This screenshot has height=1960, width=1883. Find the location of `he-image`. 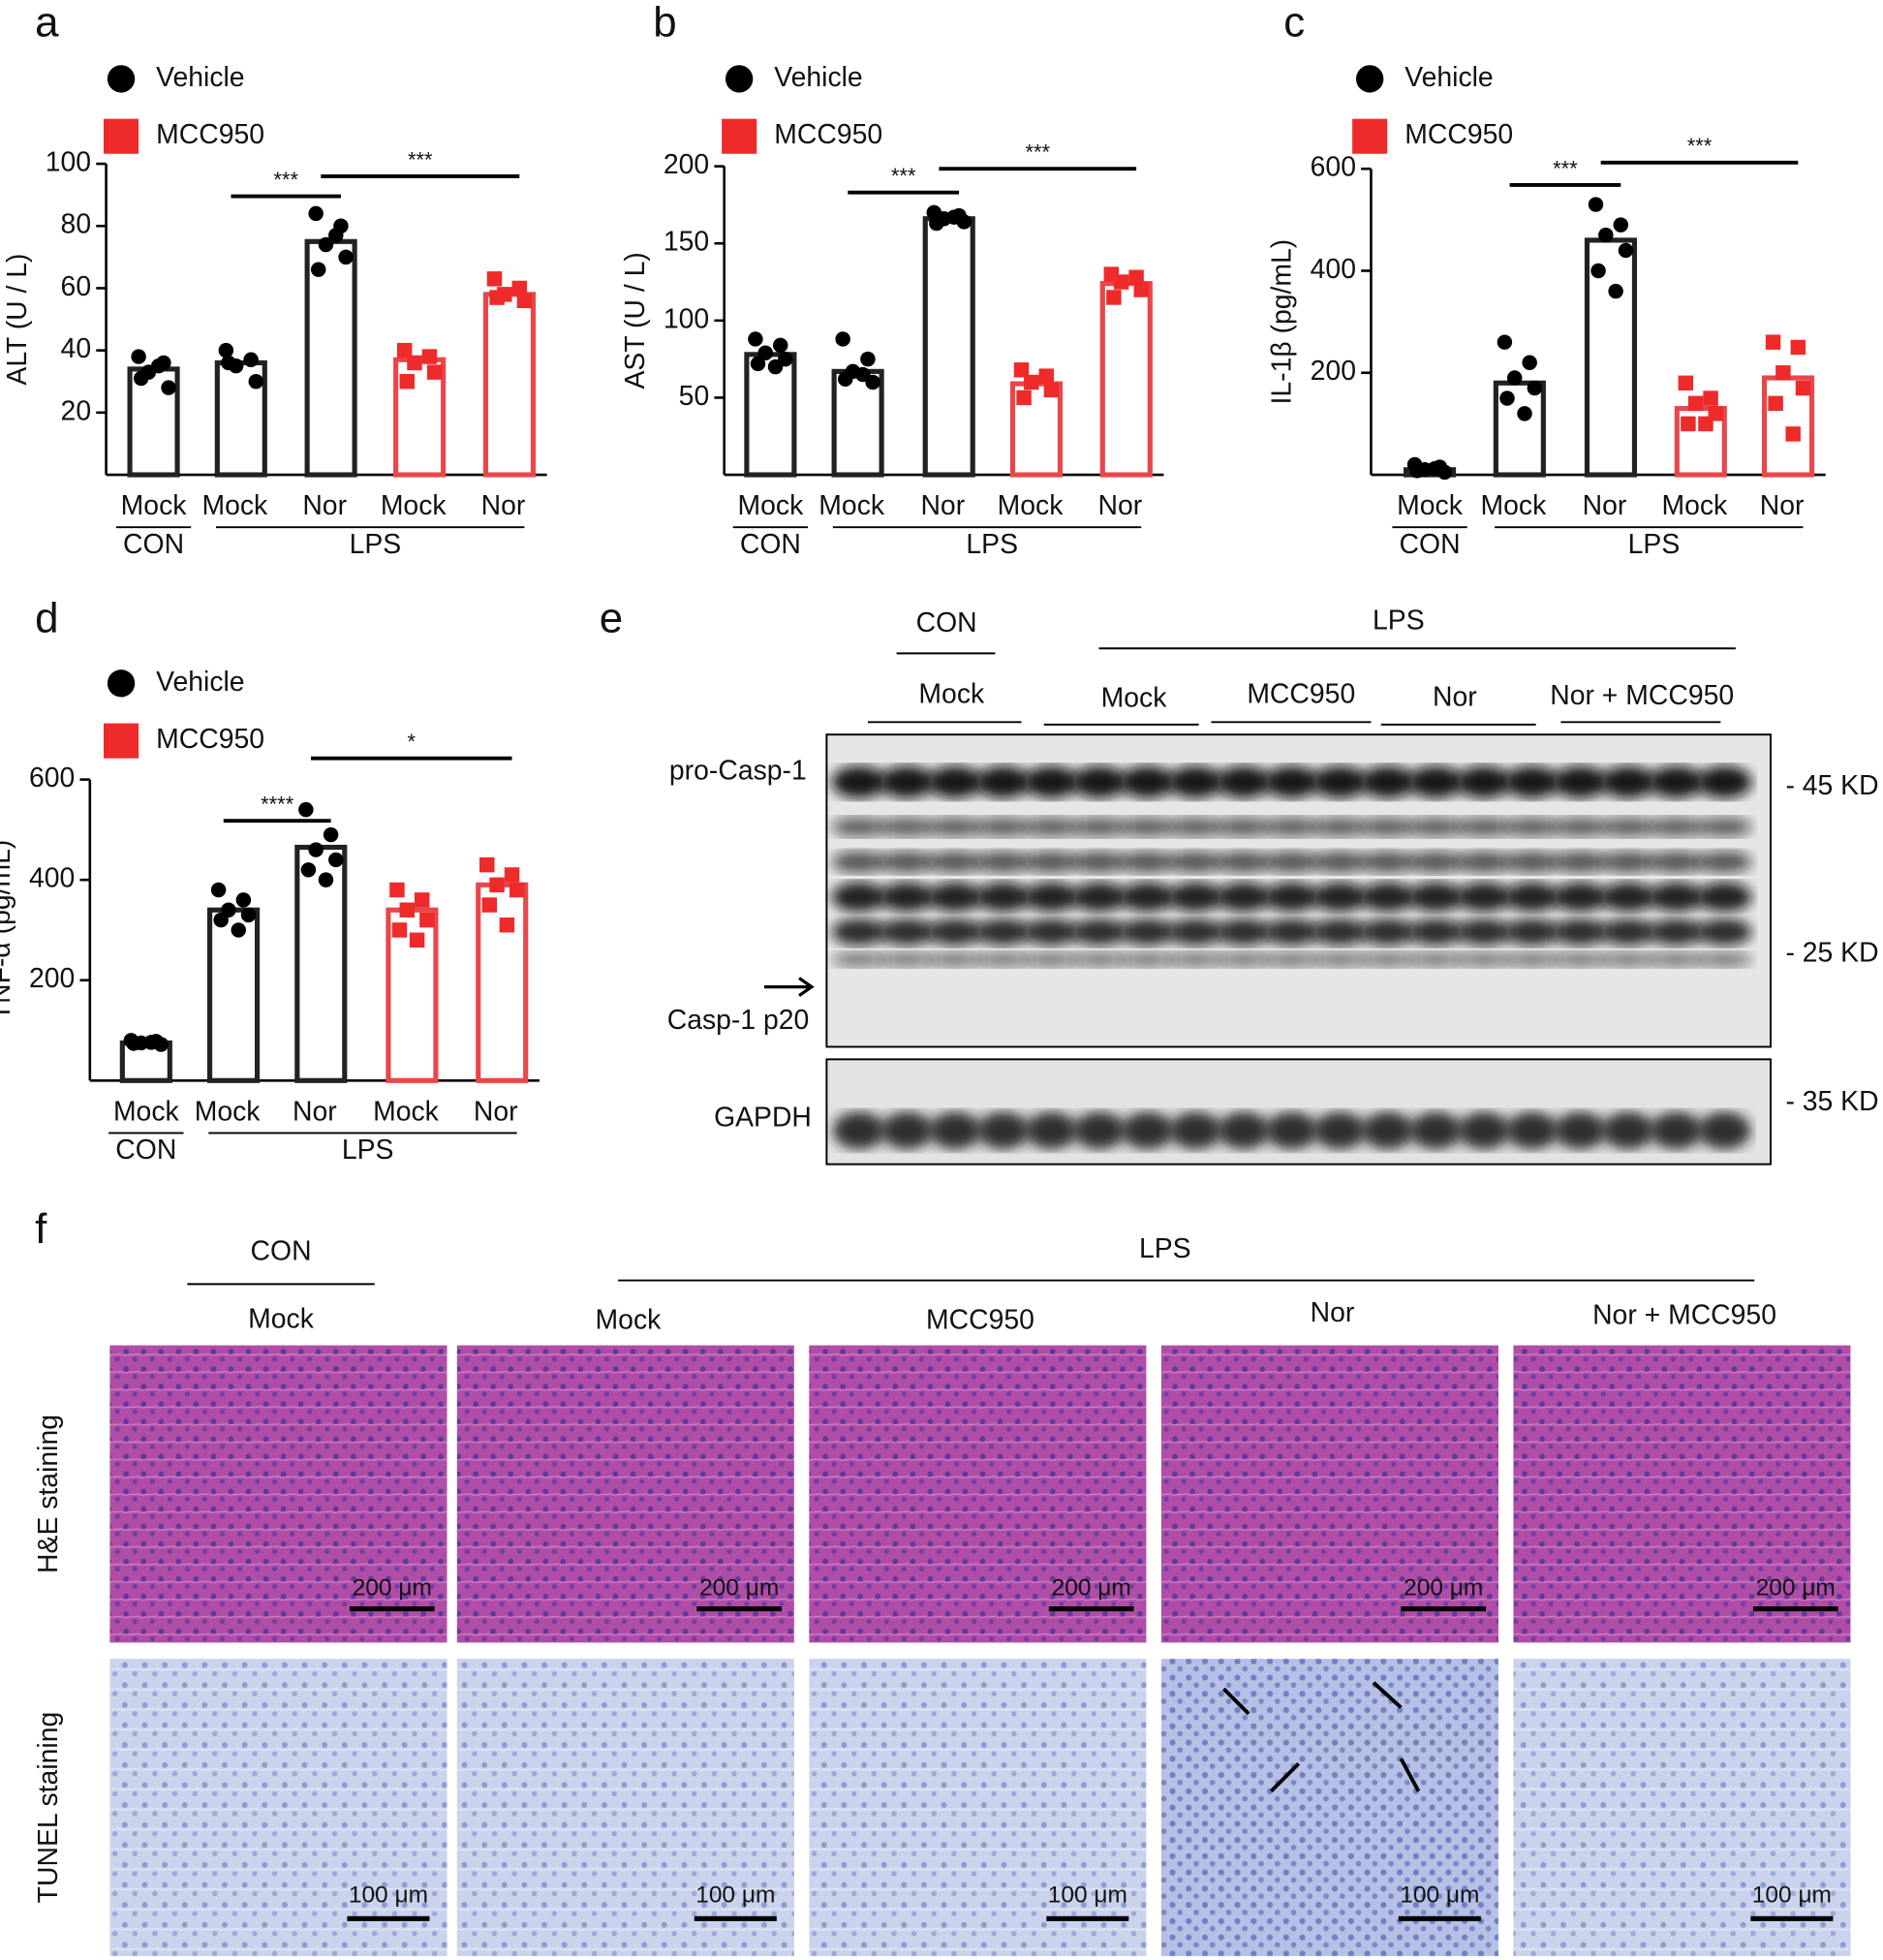

he-image is located at coordinates (1329, 1494).